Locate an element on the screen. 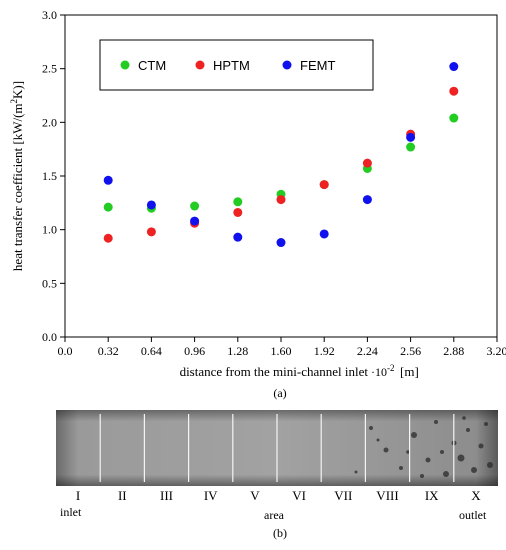 The height and width of the screenshot is (550, 506). y-tick-label: 1.5 is located at coordinates (49, 176).